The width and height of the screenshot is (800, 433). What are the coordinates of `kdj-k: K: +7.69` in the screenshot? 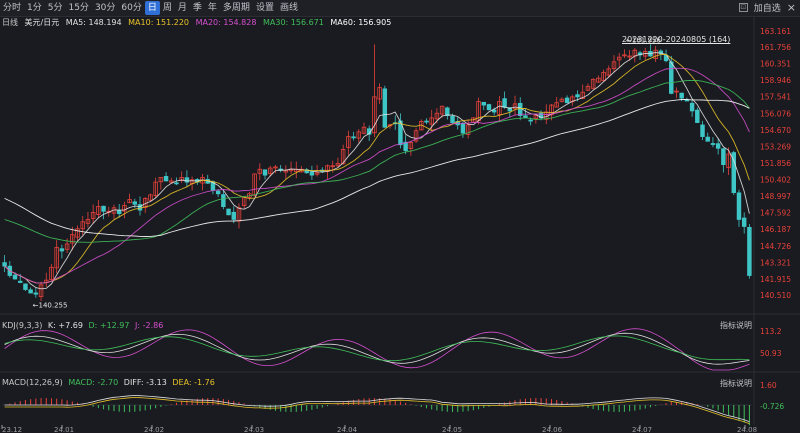 It's located at (65, 325).